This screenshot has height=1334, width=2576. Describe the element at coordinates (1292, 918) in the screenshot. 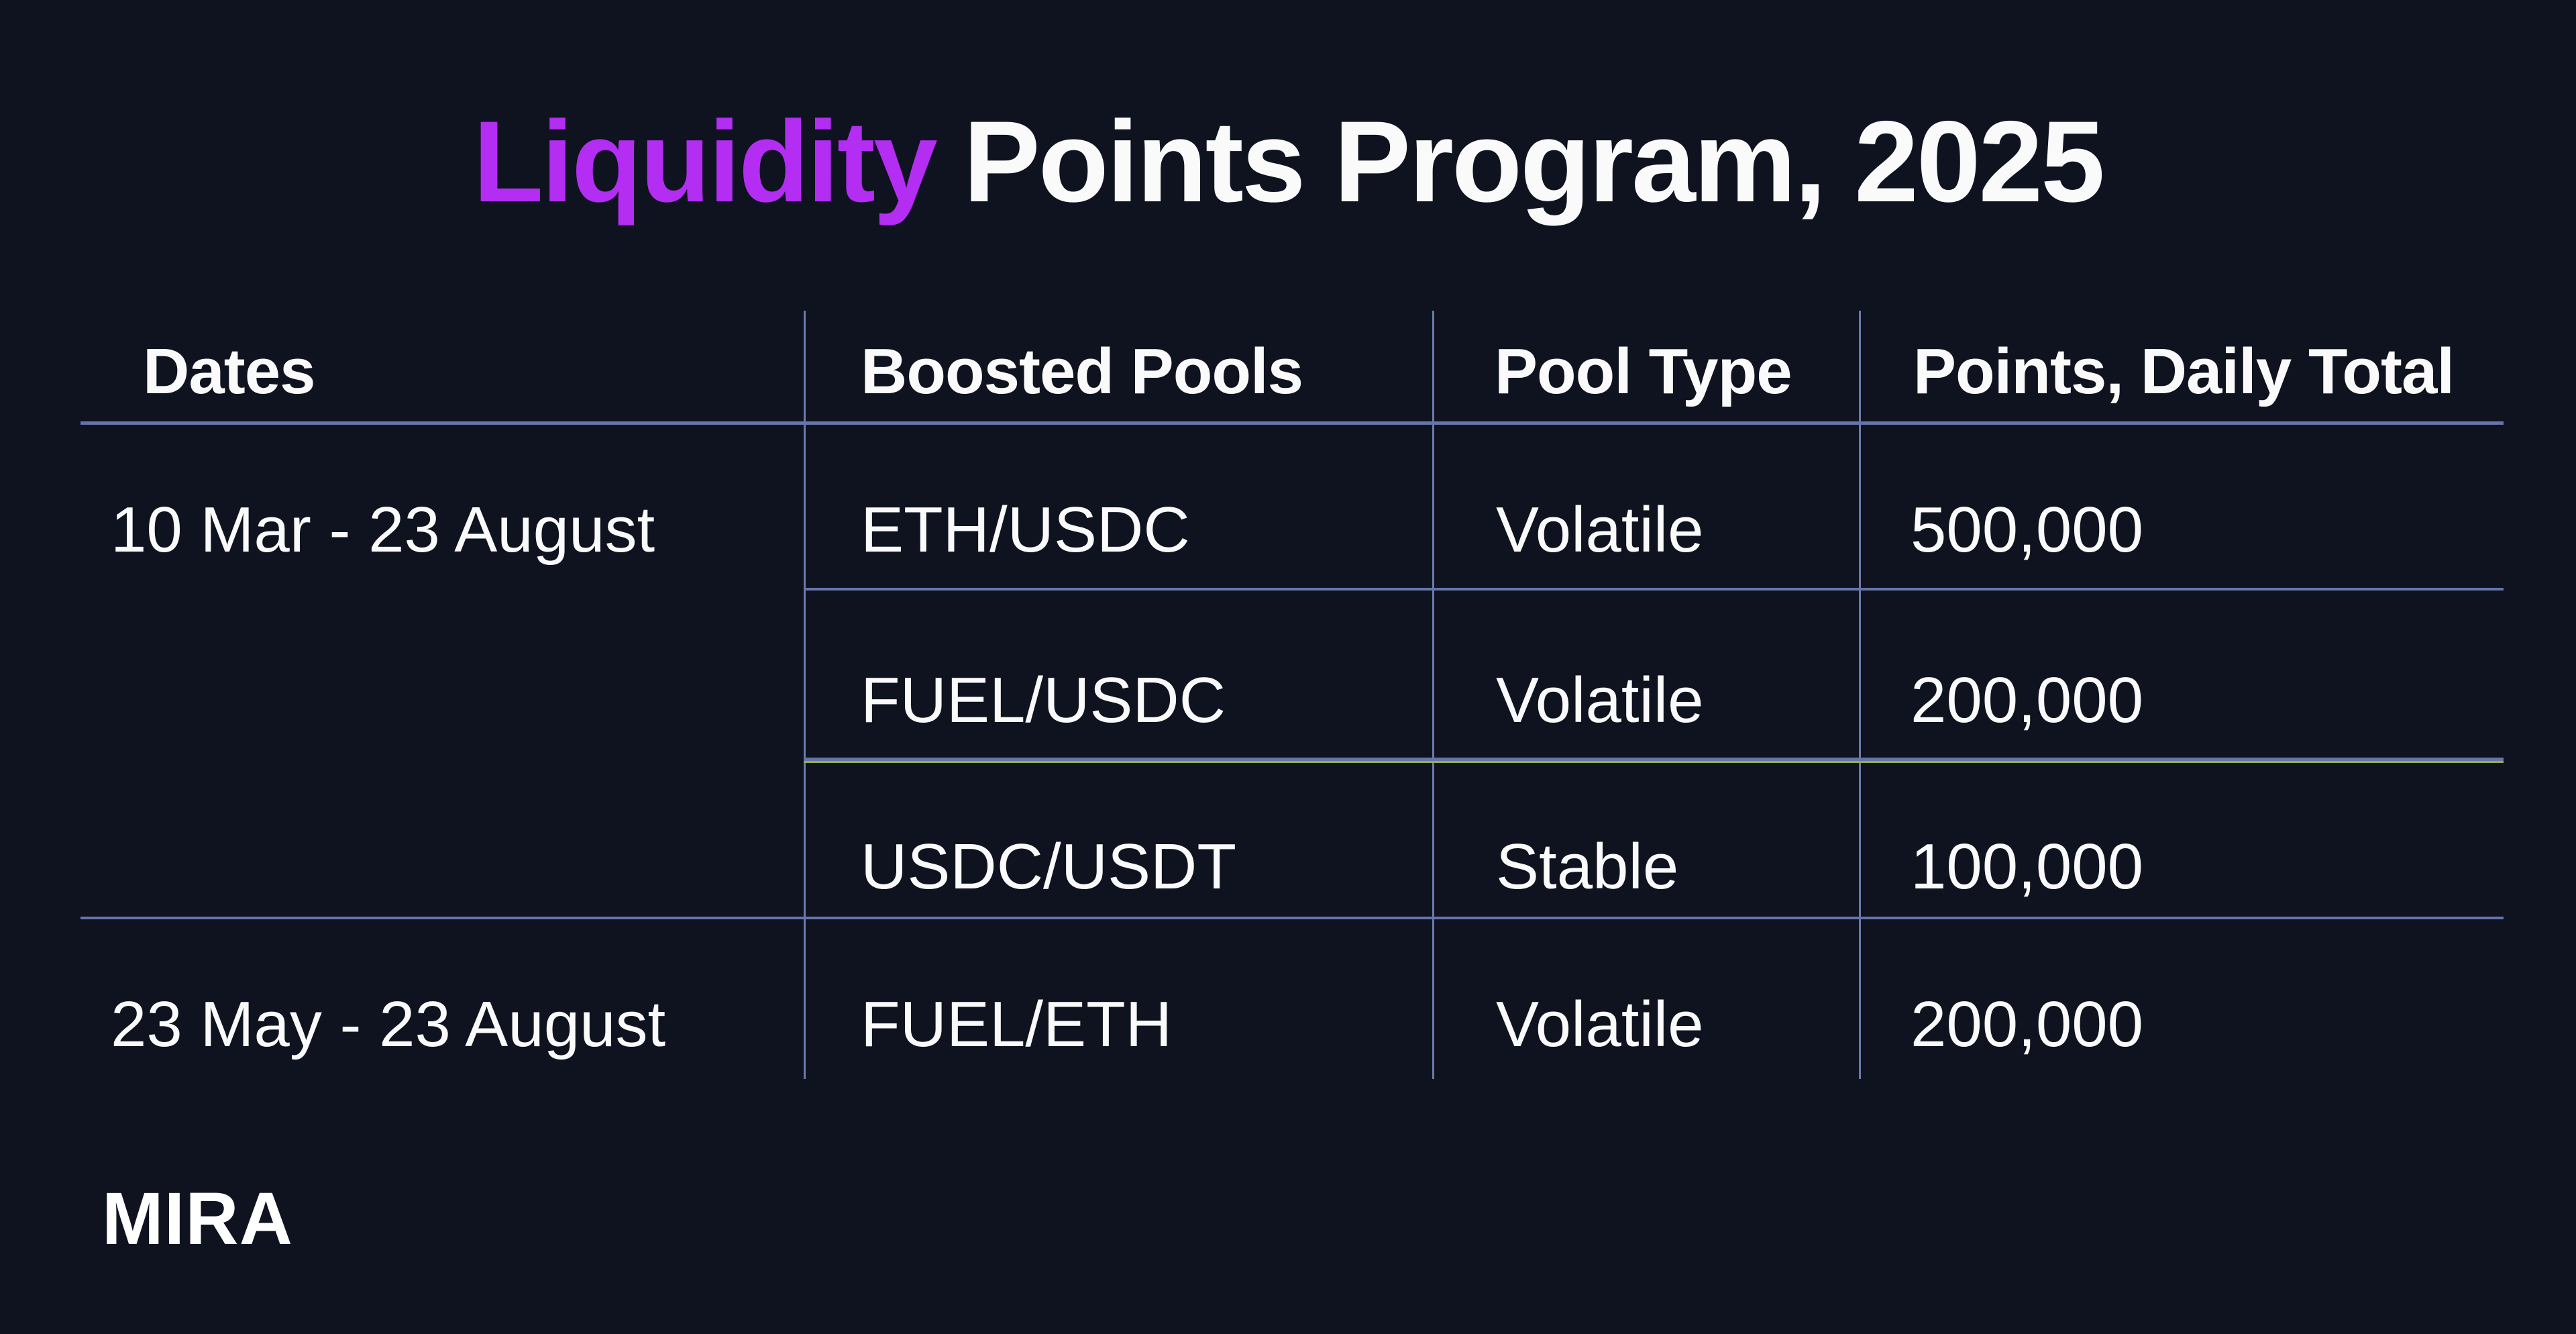

I see `date-group-divider` at that location.